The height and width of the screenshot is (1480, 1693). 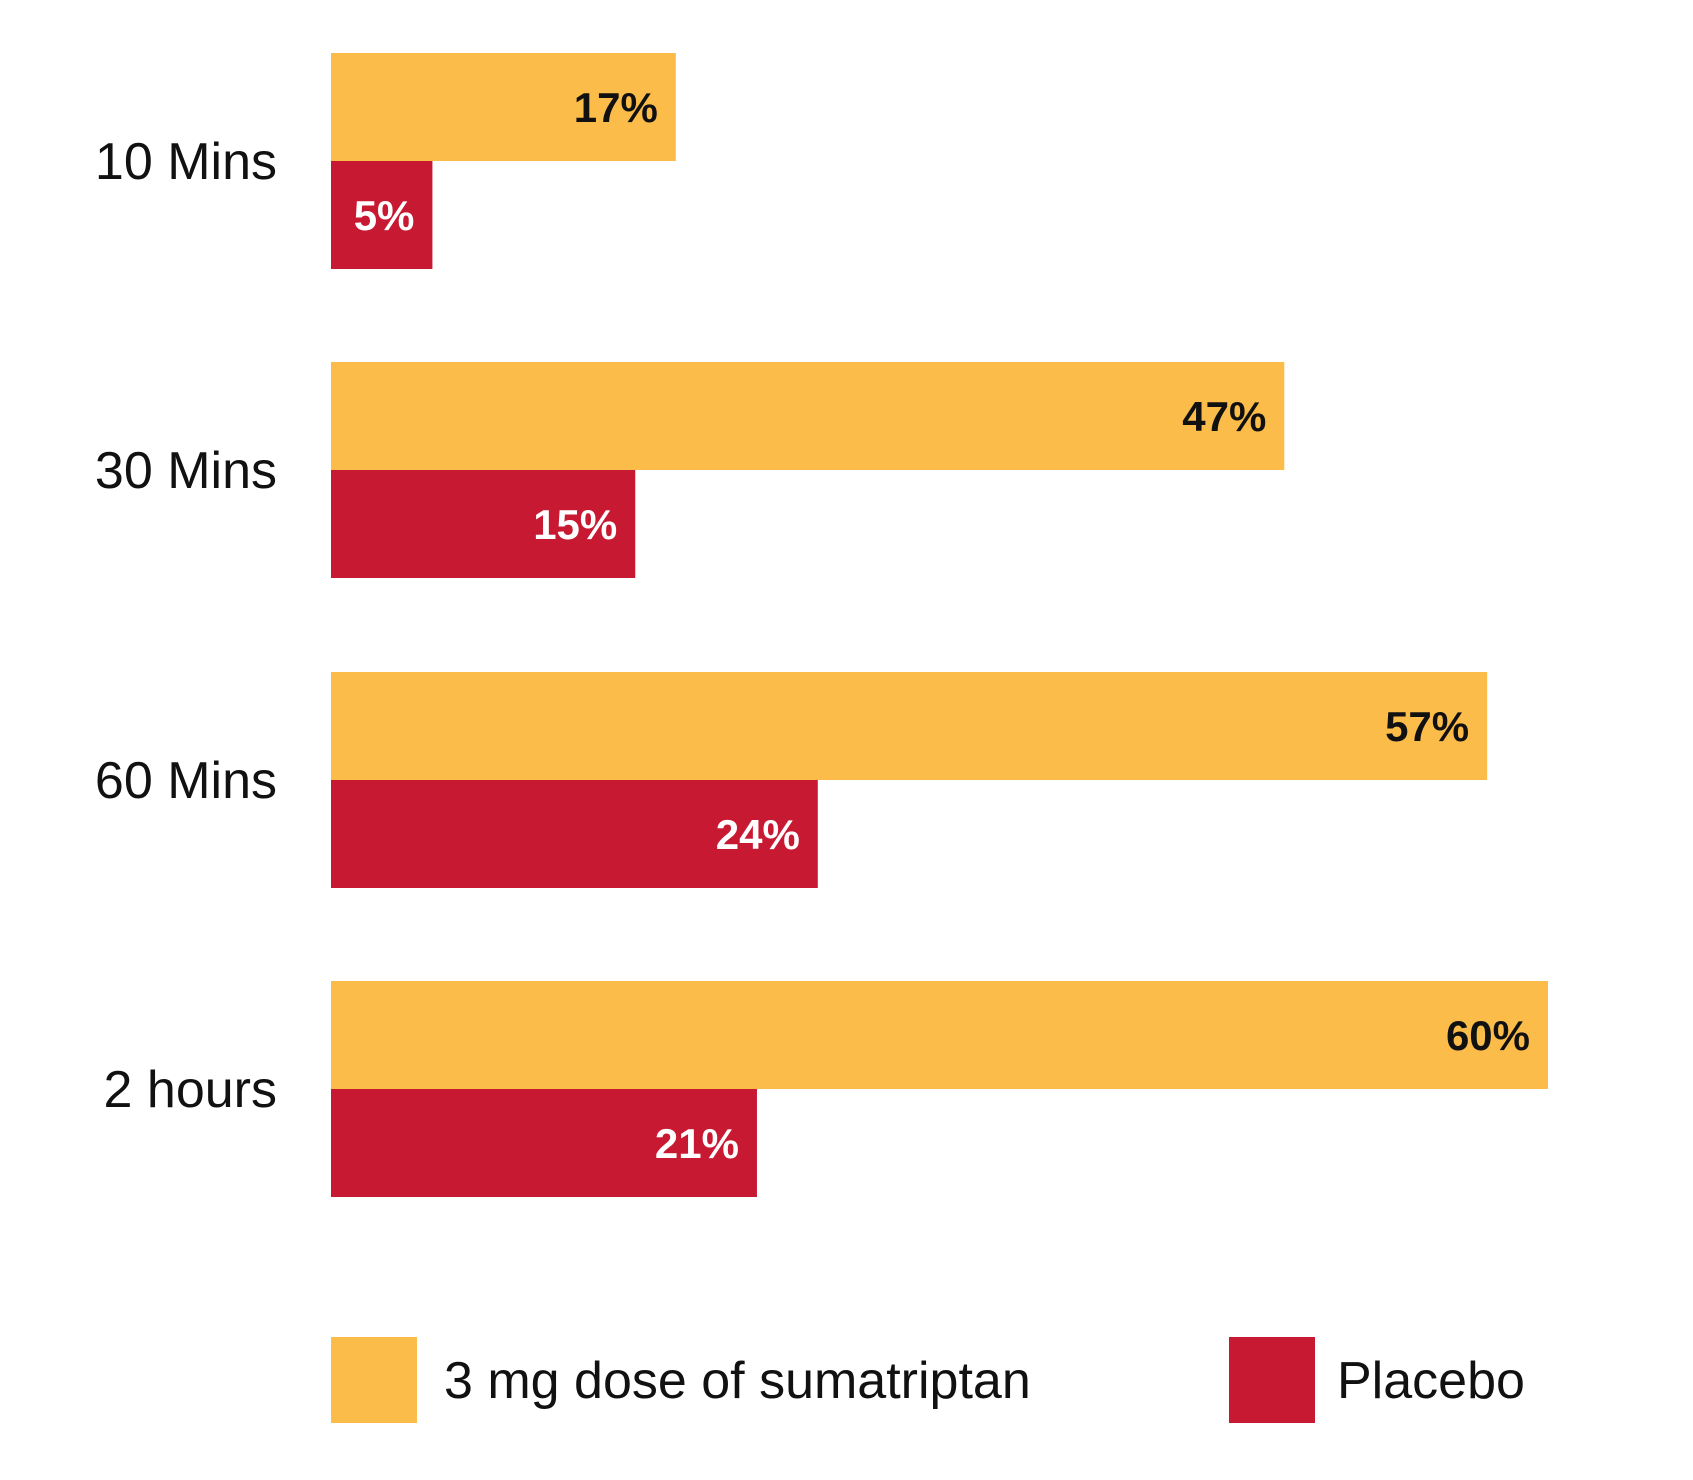 I want to click on legend: 3 mg dose of sumatriptan Placebo, so click(x=928, y=1380).